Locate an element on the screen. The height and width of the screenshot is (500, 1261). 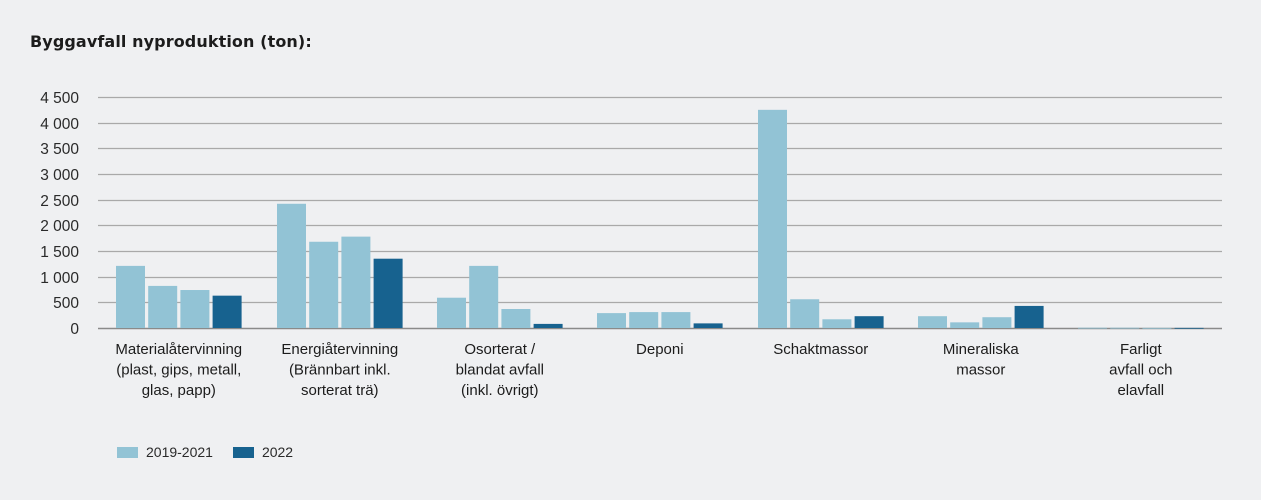
y-tick-label: 500 is located at coordinates (66, 303).